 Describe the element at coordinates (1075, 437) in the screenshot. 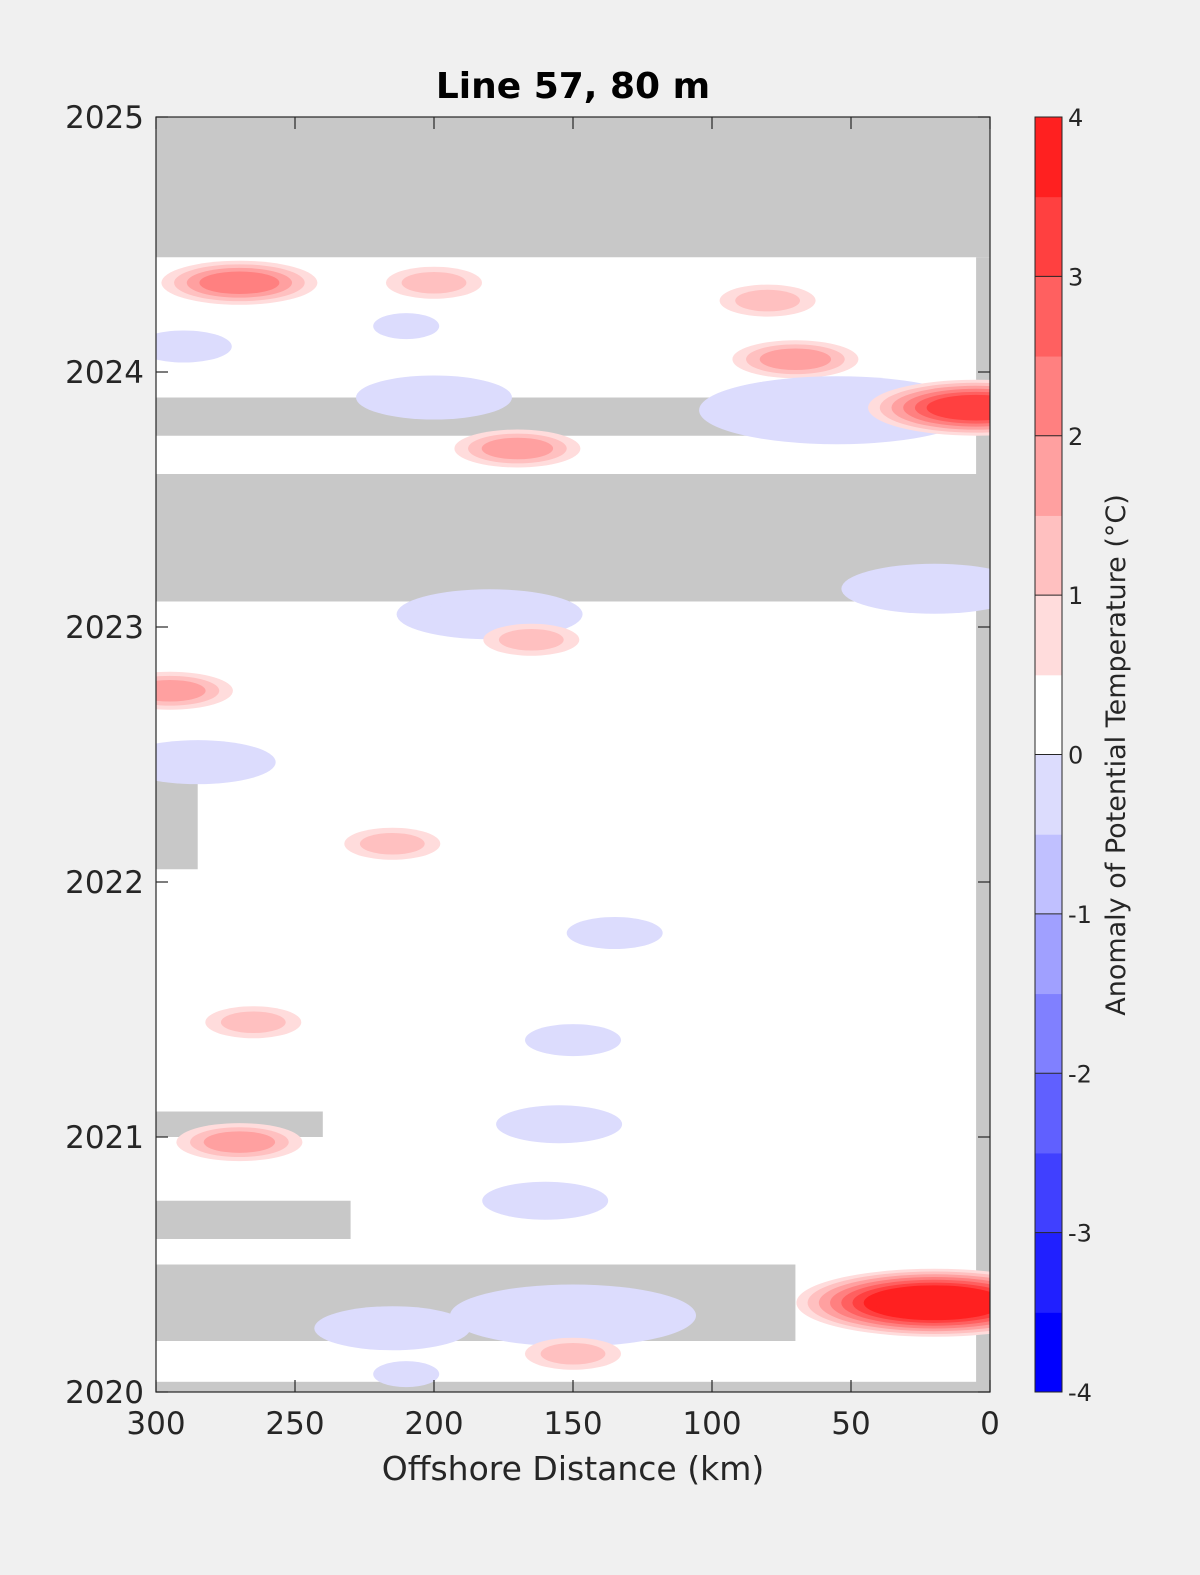

I see `colorbar-tick-label: 2` at that location.